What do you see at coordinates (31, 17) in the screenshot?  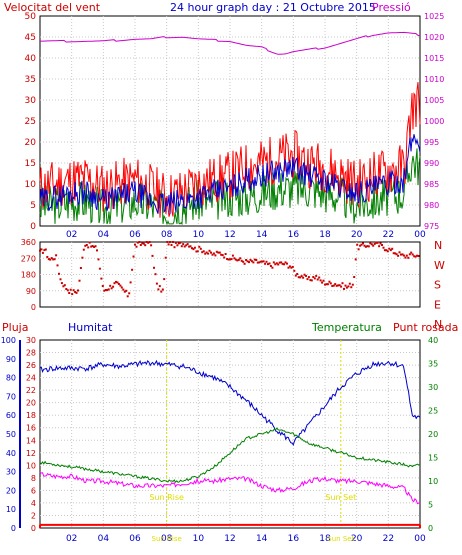 I see `wind-axis-tick: 50` at bounding box center [31, 17].